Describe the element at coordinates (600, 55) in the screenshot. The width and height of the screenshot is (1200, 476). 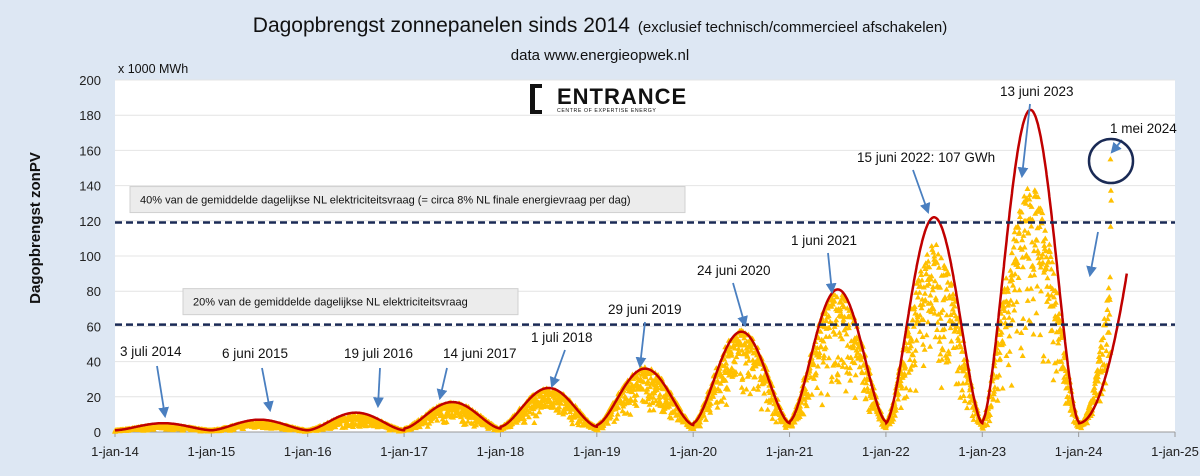
I see `chart-subtitle: data www.energieopwek.nl` at that location.